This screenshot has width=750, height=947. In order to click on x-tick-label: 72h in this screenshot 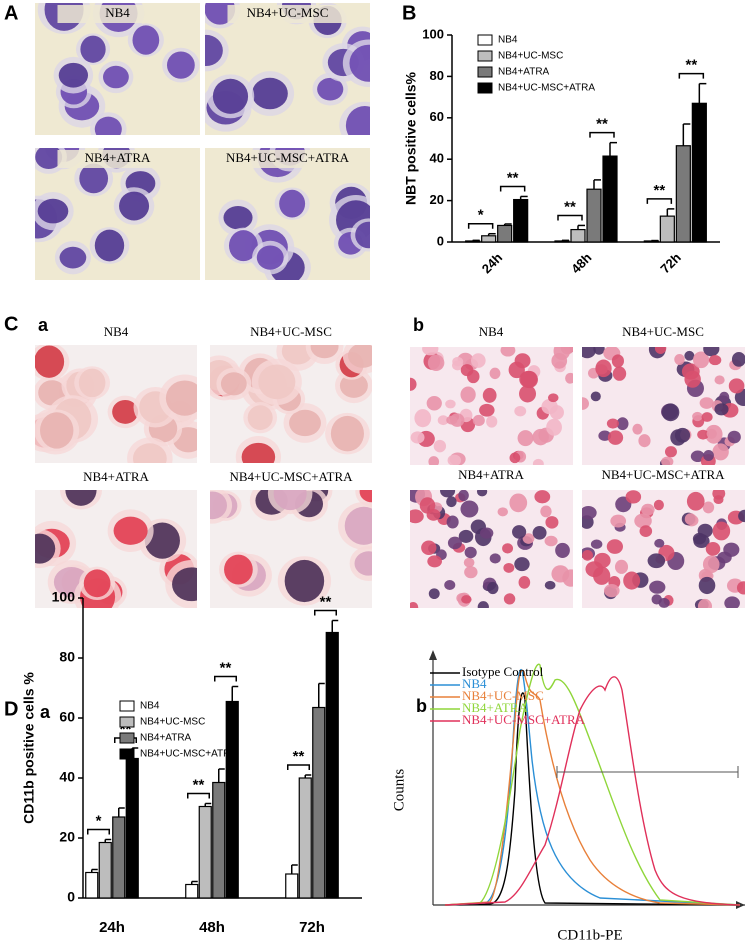, I will do `click(312, 927)`.